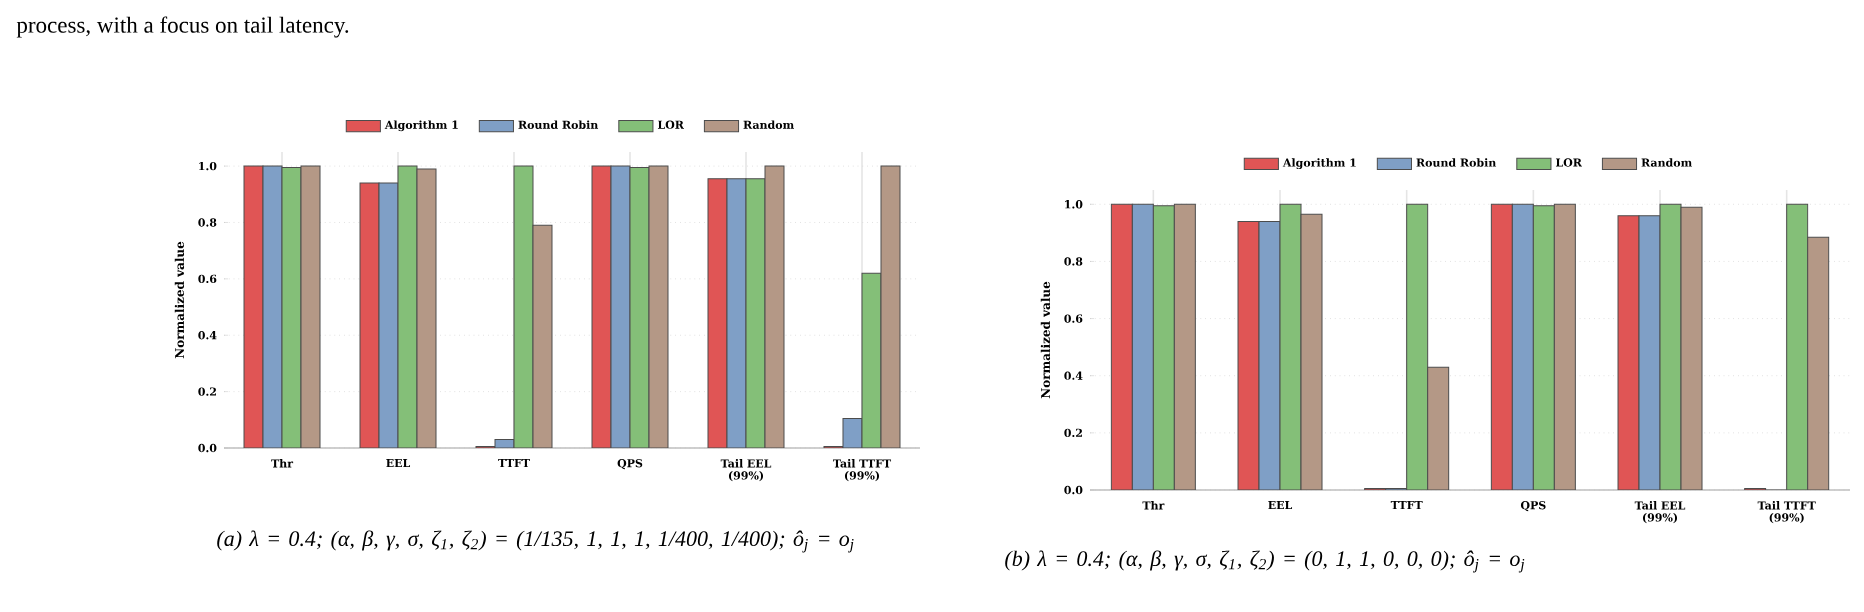  I want to click on text: (a) λ = 0.4; (α, β, γ, σ, ζ$_{1}$, ζ$_{2}$) = (1/135, 1, 1, 1, 1/400, 1/400); ô$_{j}$ = o$_{j}$, so click(535, 541).